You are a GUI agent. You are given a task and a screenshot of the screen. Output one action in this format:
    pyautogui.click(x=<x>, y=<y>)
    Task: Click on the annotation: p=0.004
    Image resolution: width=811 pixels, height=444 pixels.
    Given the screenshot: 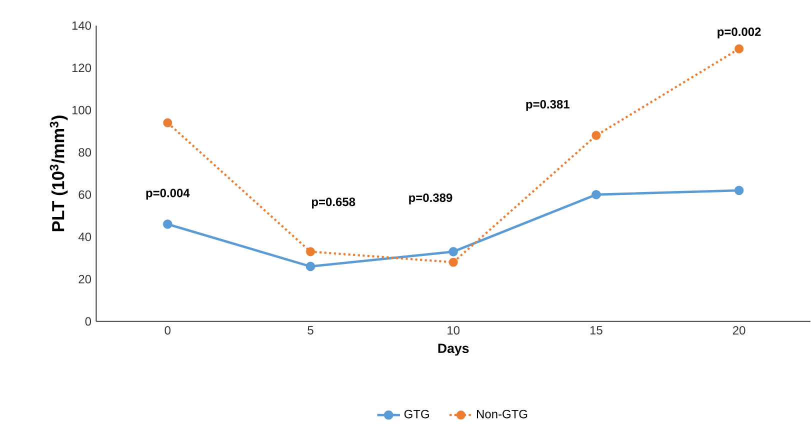 What is the action you would take?
    pyautogui.click(x=168, y=194)
    